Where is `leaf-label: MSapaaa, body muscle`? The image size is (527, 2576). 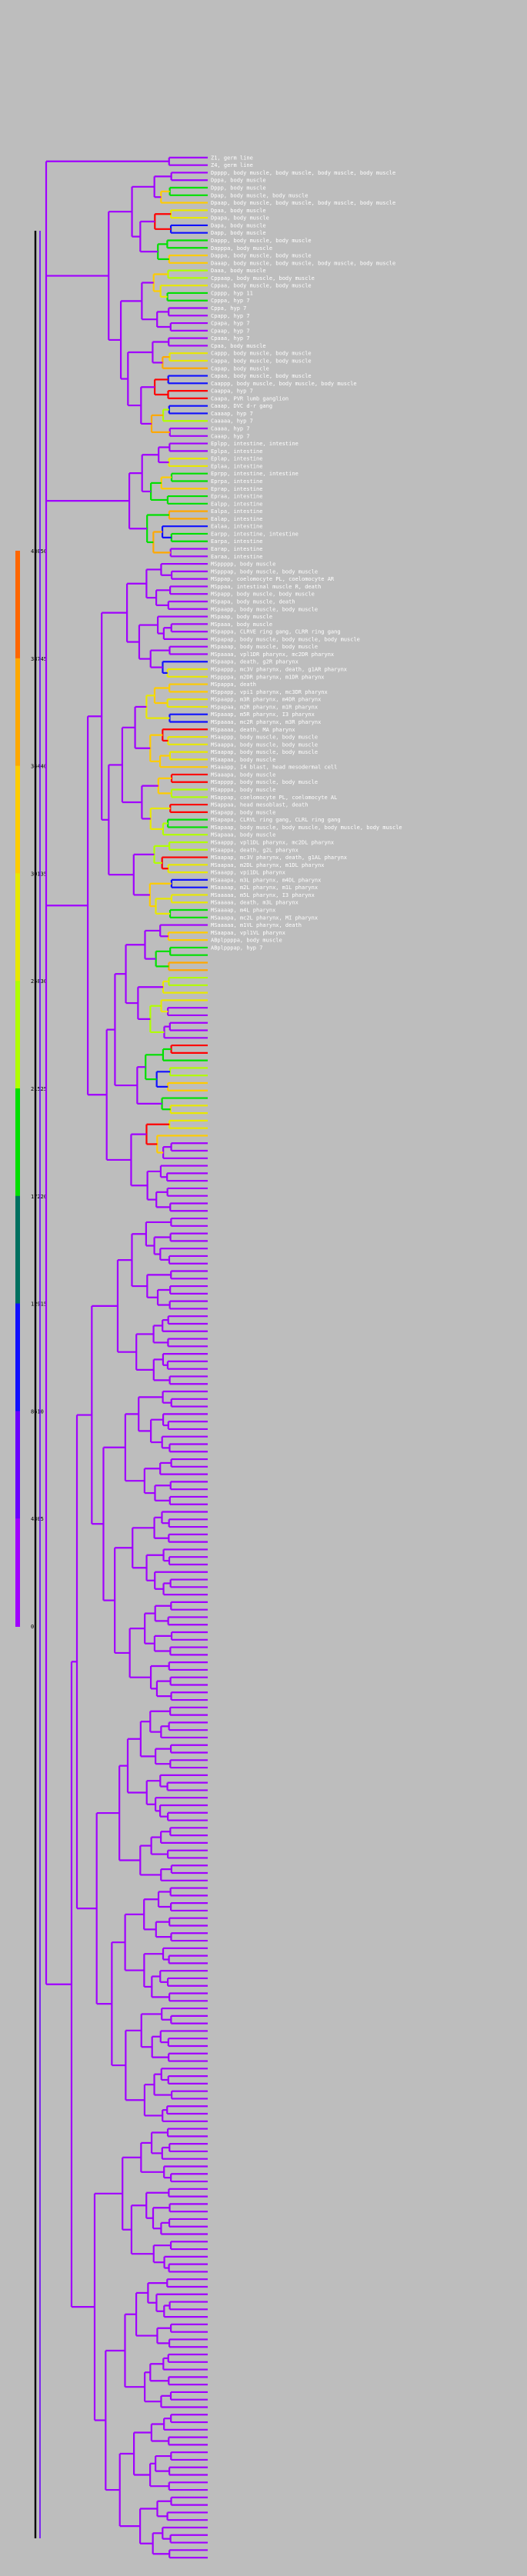 leaf-label: MSapaaa, body muscle is located at coordinates (243, 835).